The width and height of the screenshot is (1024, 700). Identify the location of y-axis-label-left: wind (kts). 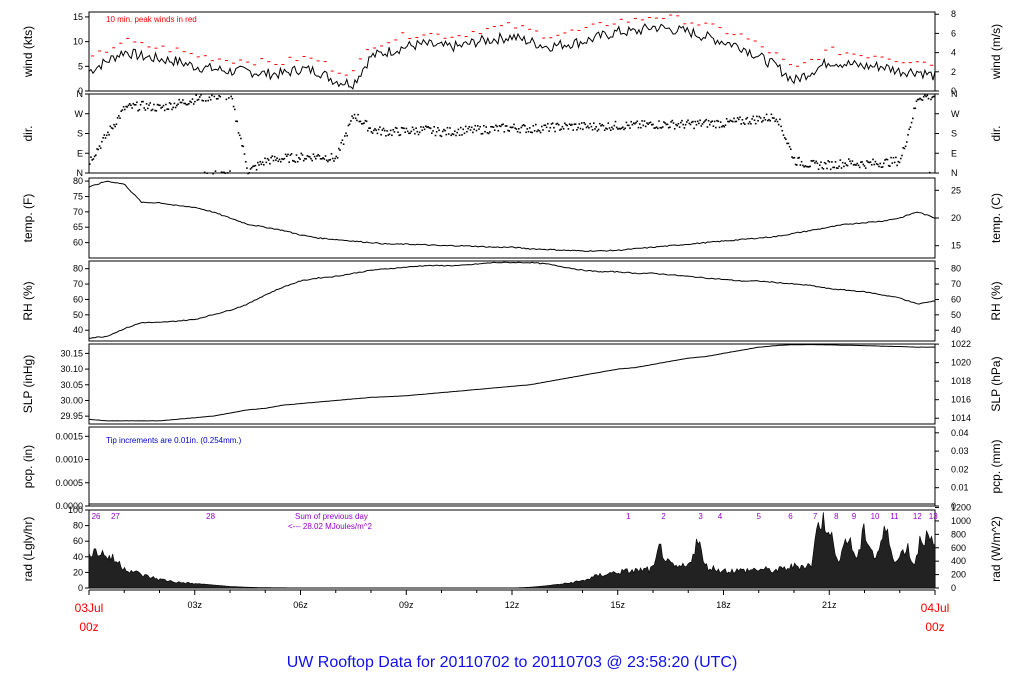
(28, 52).